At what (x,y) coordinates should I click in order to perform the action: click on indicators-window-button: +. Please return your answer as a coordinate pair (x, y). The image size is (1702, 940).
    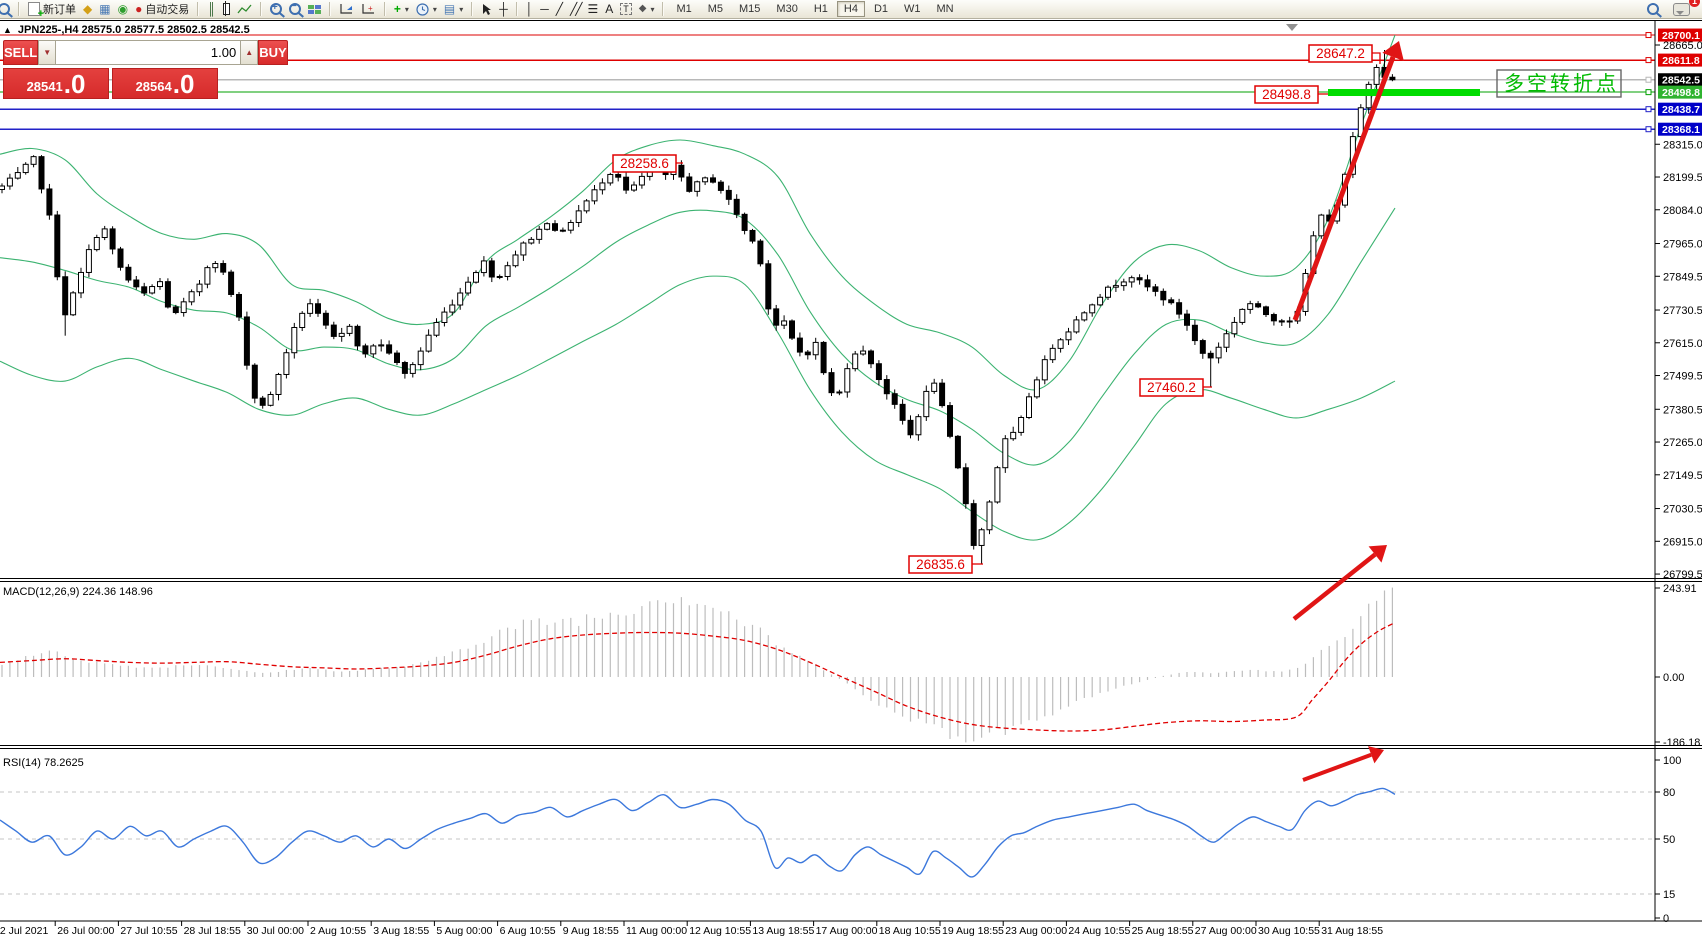
    Looking at the image, I should click on (368, 9).